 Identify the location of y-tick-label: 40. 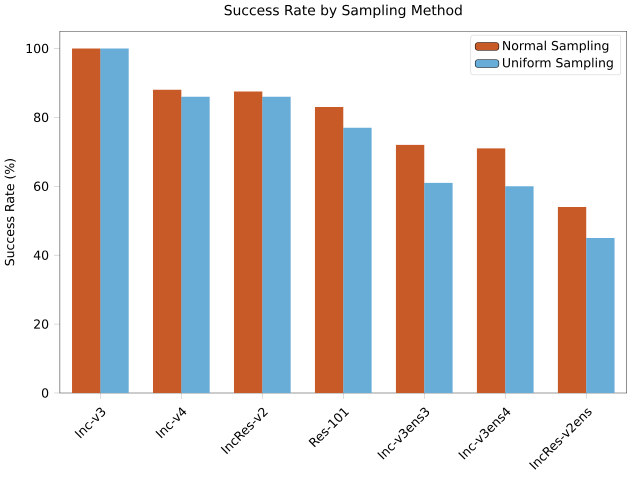
(41, 255).